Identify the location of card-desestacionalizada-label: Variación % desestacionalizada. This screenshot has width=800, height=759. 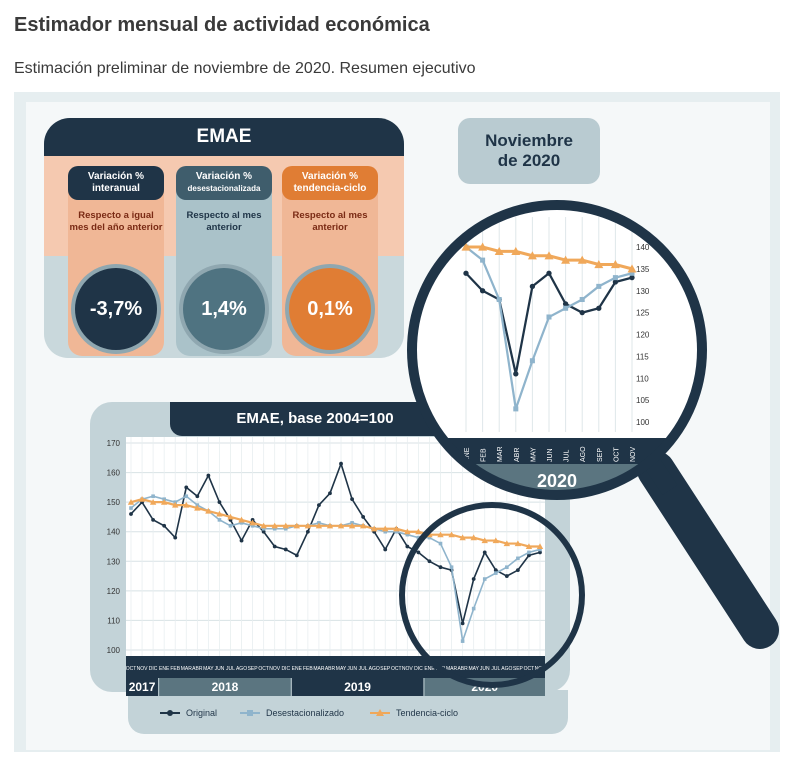
(224, 183).